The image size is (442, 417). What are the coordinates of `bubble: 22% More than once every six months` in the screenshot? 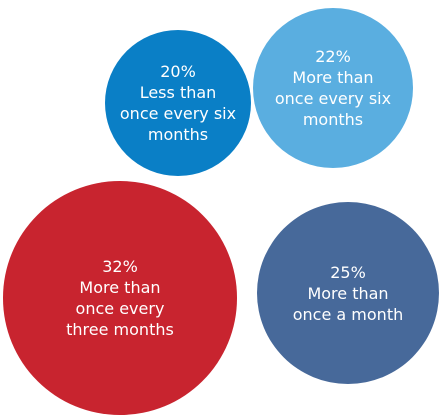 It's located at (333, 88).